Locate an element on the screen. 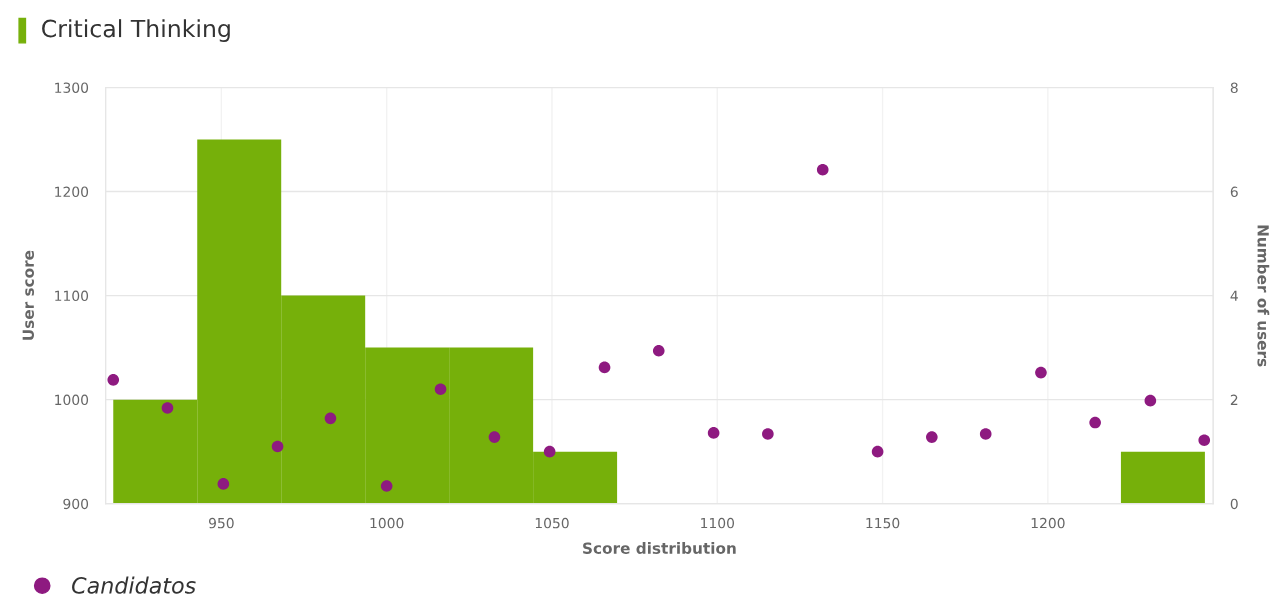 The image size is (1273, 612). y-tick-label: 1300 is located at coordinates (72, 87).